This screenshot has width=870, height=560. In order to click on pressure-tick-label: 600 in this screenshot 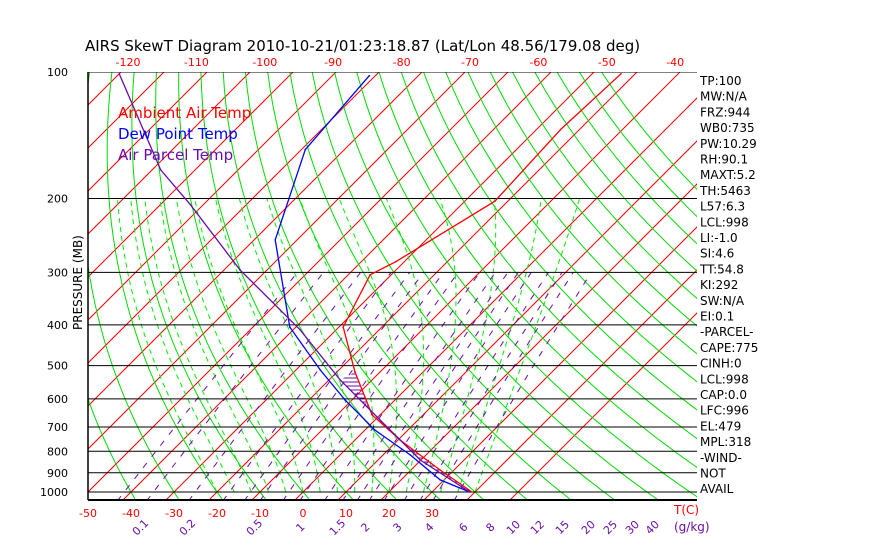, I will do `click(57, 399)`.